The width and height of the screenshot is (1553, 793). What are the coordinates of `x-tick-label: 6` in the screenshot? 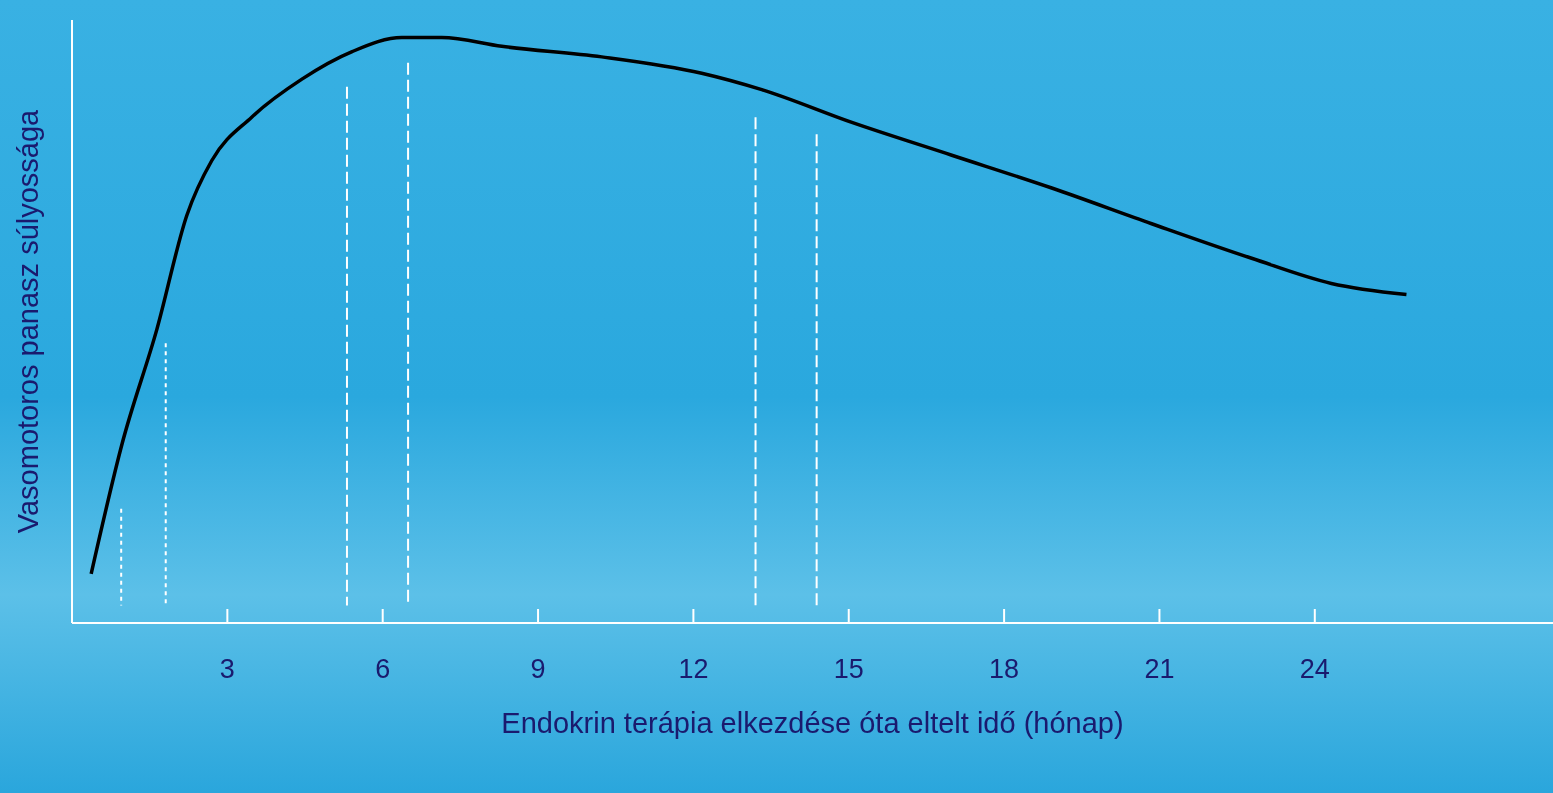 It's located at (383, 669).